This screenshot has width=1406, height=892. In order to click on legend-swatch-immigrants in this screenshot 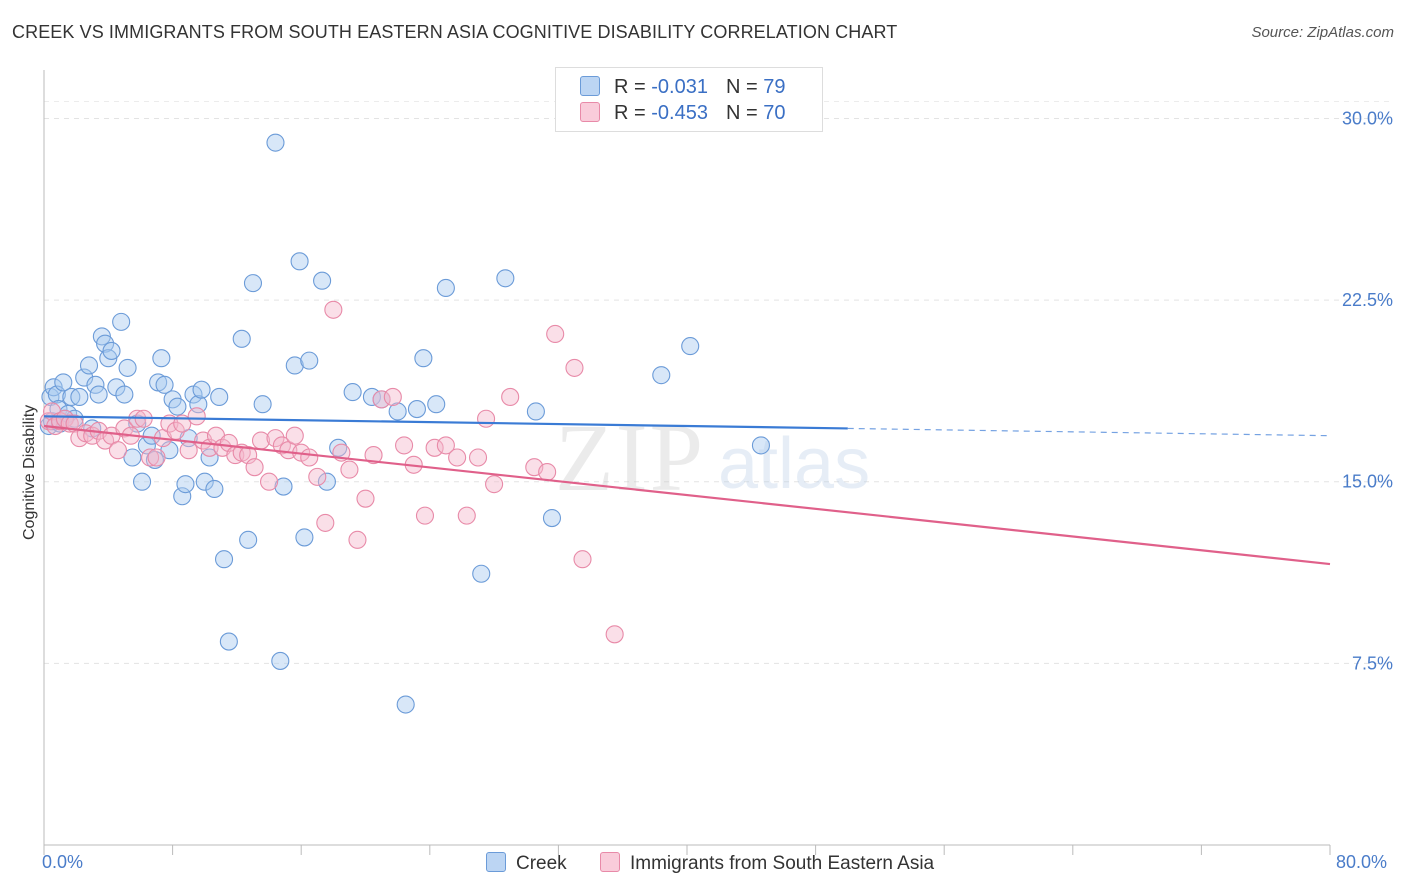, I will do `click(590, 112)`.